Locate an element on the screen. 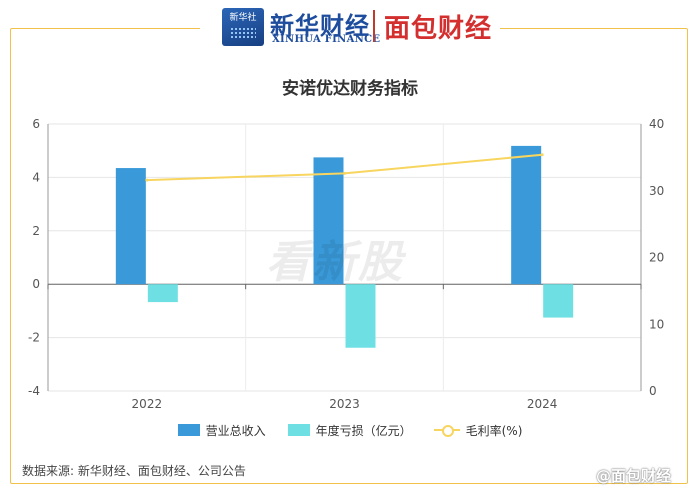 This screenshot has height=495, width=700. line-margin is located at coordinates (344, 167).